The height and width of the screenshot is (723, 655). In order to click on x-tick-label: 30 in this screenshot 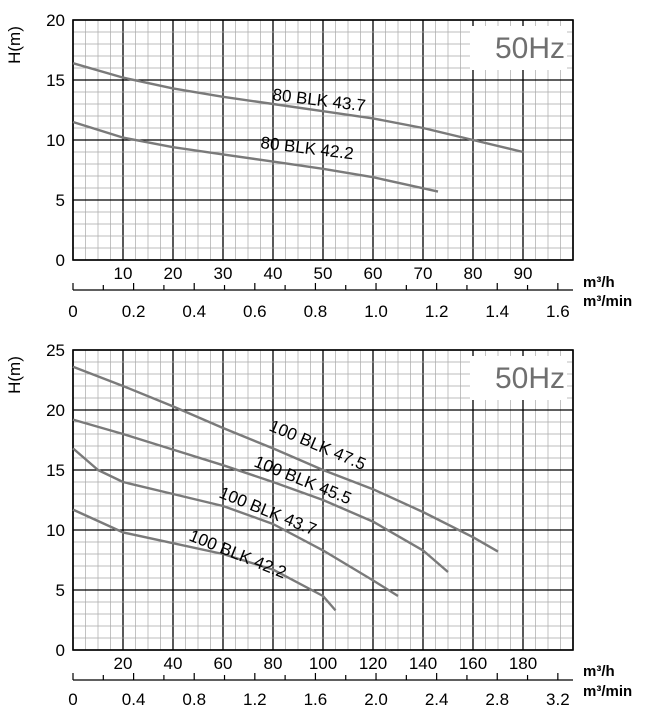, I will do `click(223, 273)`.